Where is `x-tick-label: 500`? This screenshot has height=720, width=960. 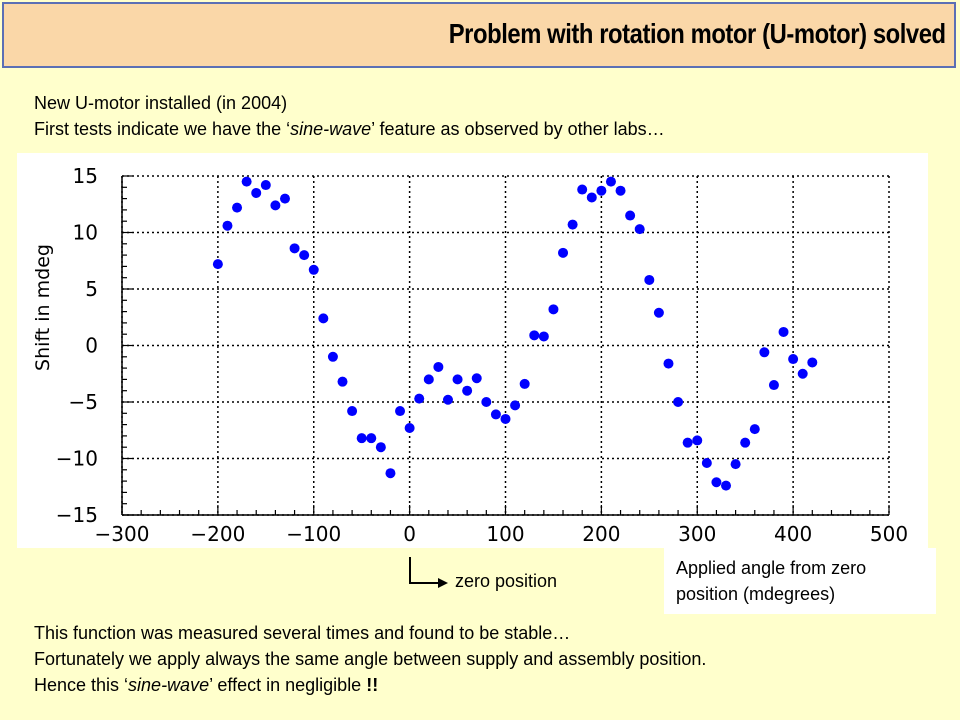 x-tick-label: 500 is located at coordinates (889, 534).